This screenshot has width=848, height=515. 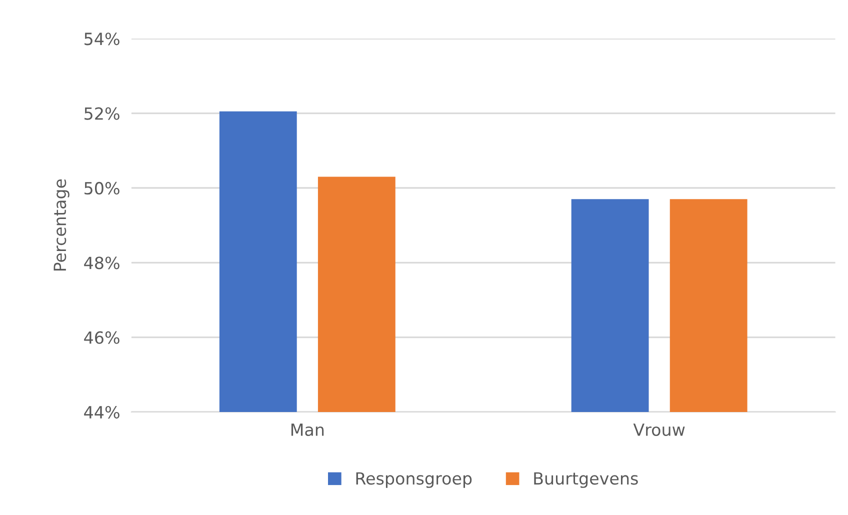 What do you see at coordinates (414, 480) in the screenshot?
I see `legend-label: Responsgroep` at bounding box center [414, 480].